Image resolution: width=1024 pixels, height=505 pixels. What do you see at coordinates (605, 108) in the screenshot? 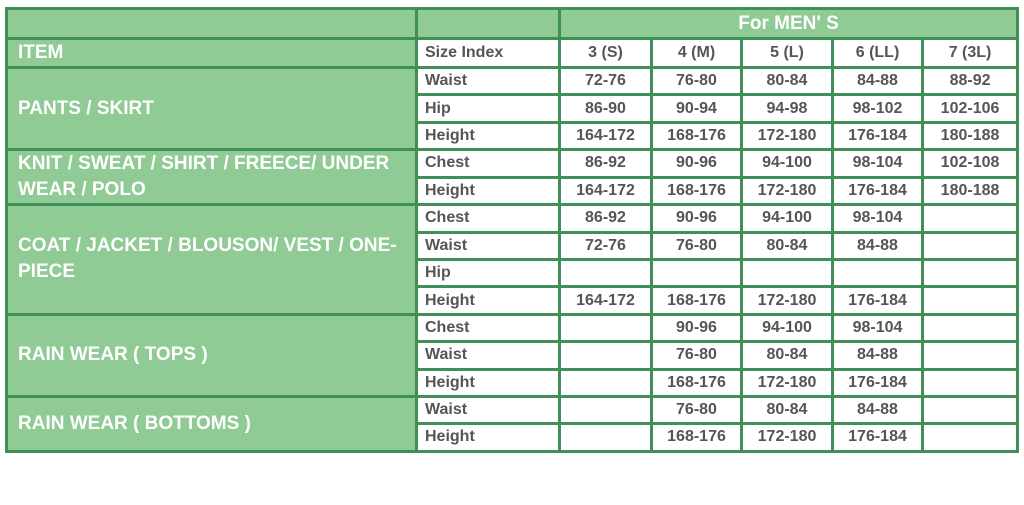
I see `size-value: 86-90` at bounding box center [605, 108].